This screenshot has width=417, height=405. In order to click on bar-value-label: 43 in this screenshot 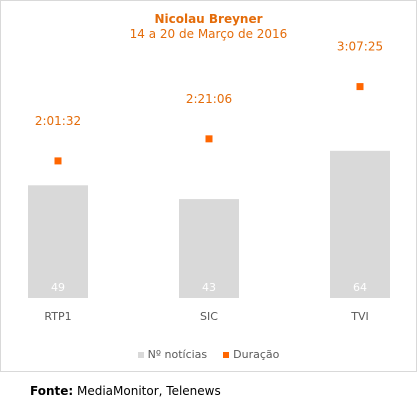, I will do `click(209, 287)`.